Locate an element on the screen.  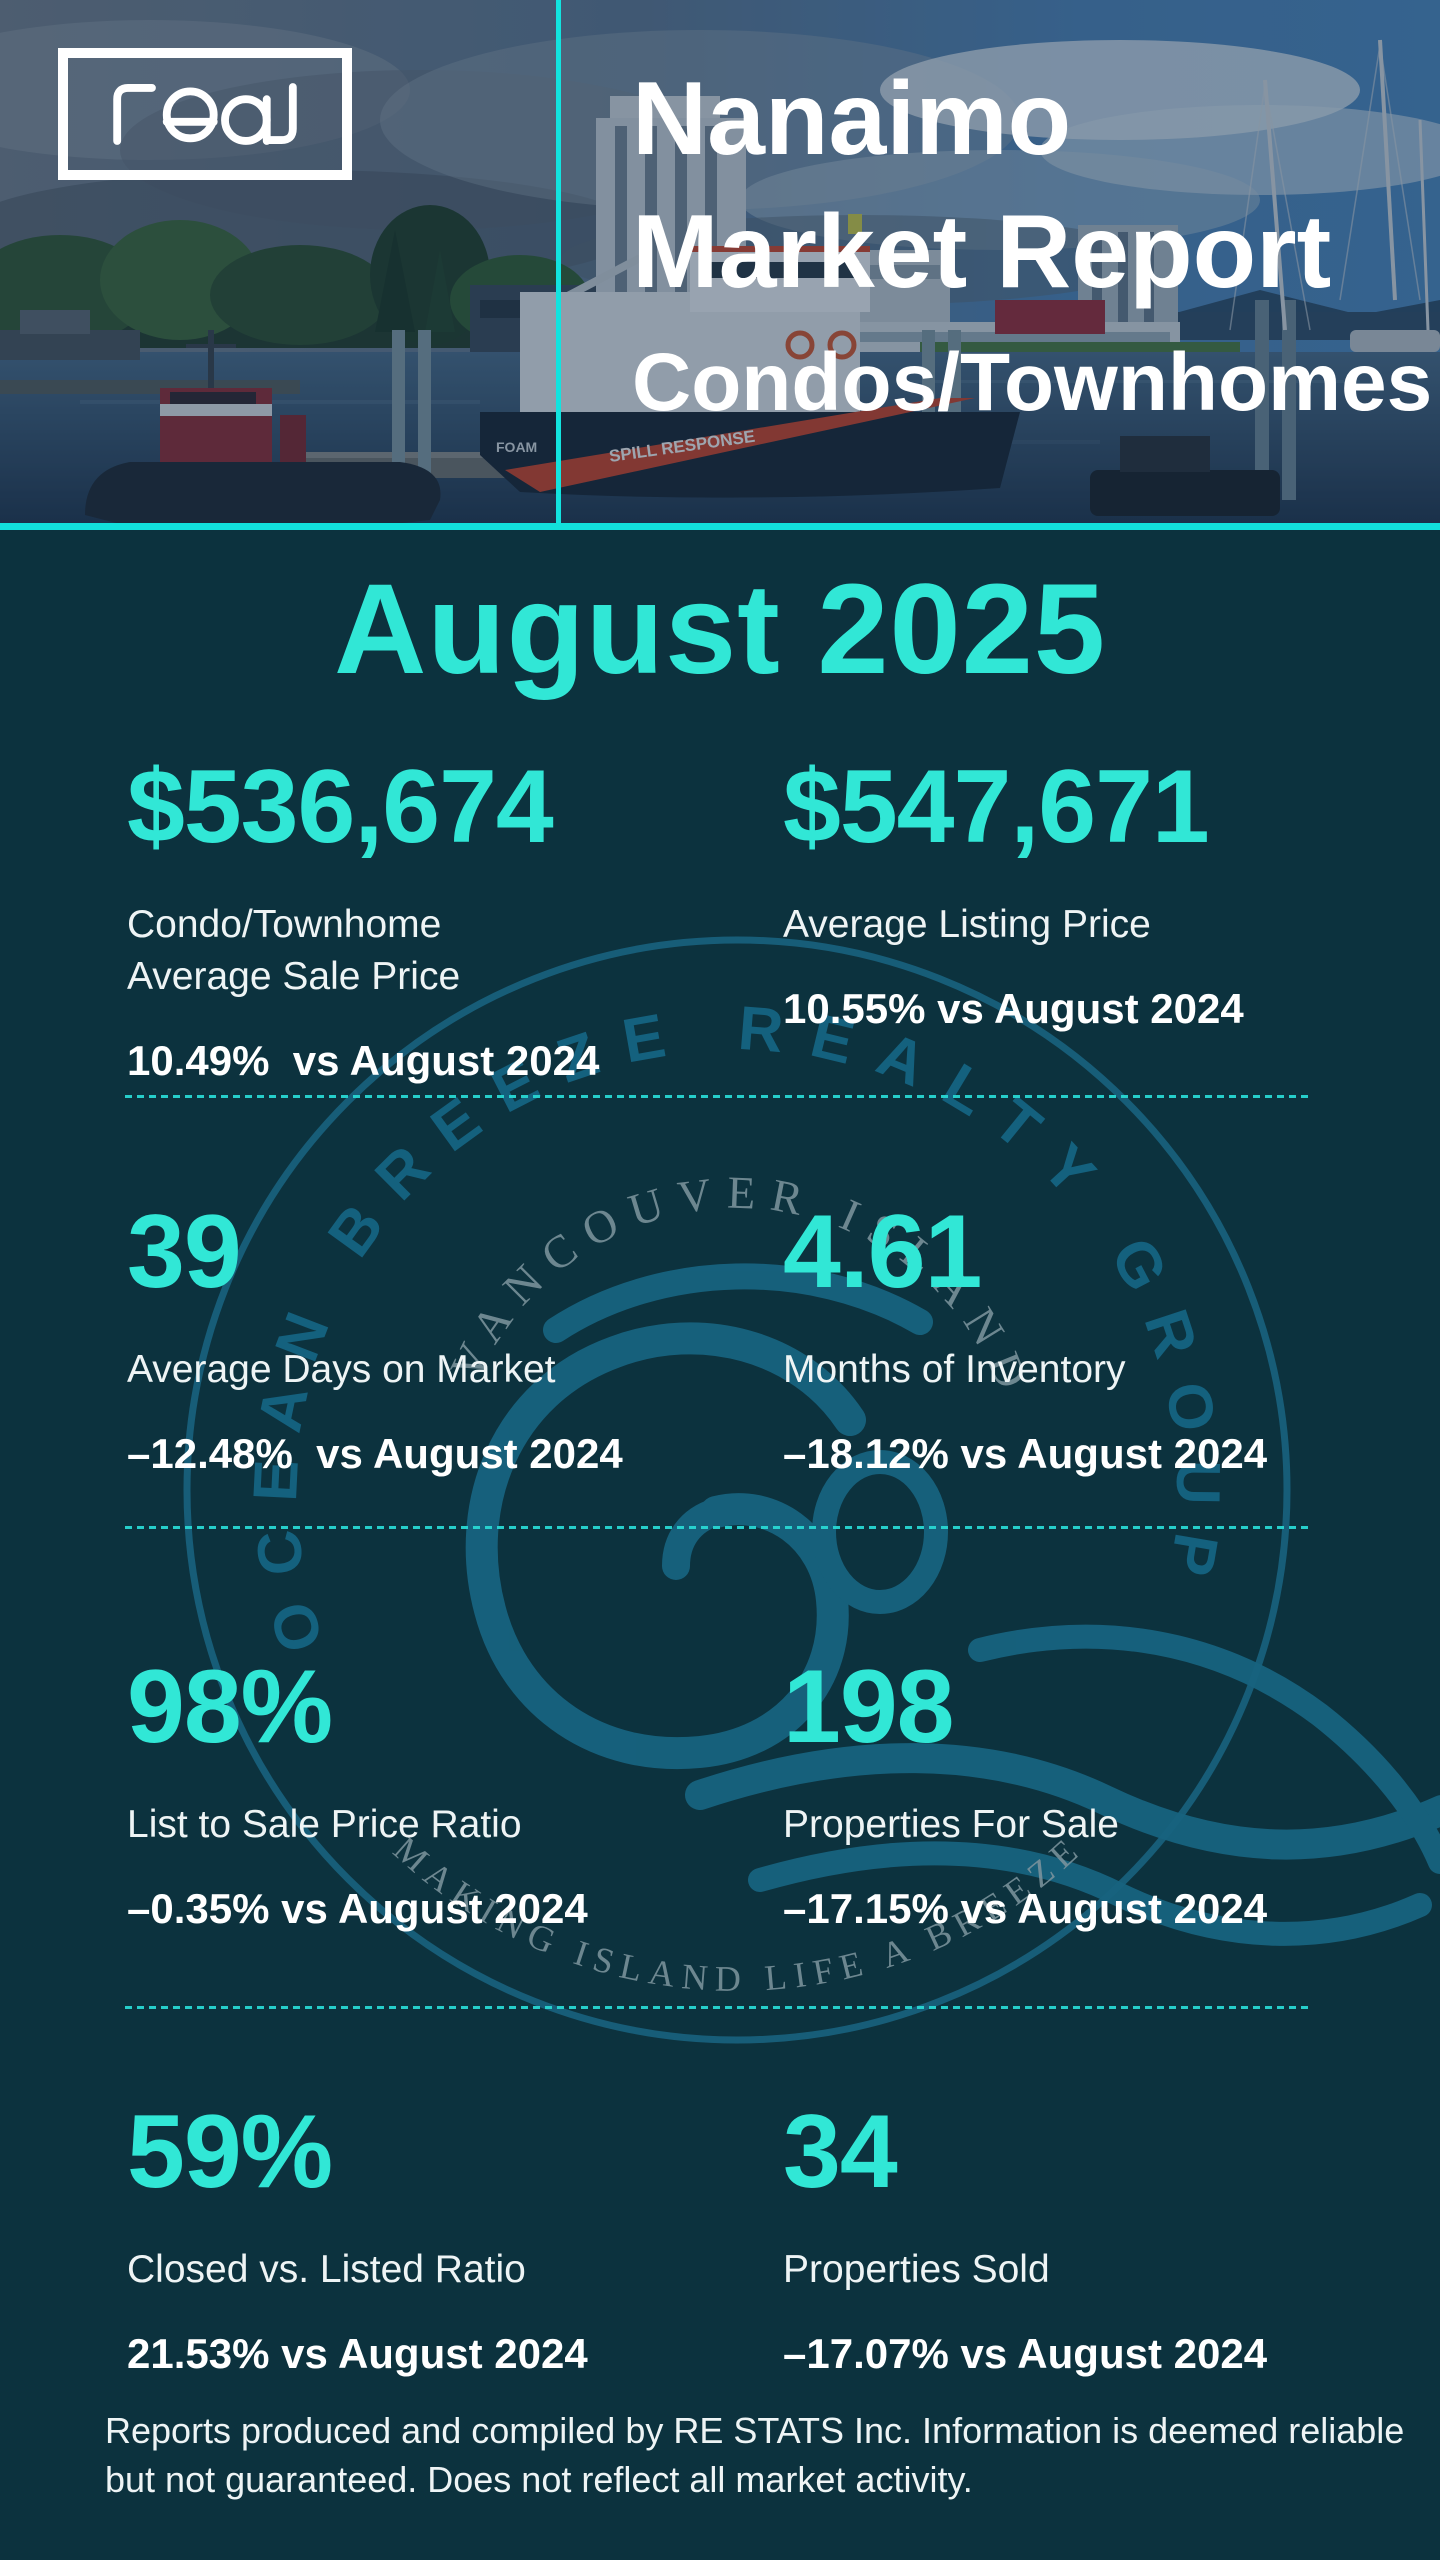
stat-change: –17.15% vs August 2024 is located at coordinates (1025, 1908).